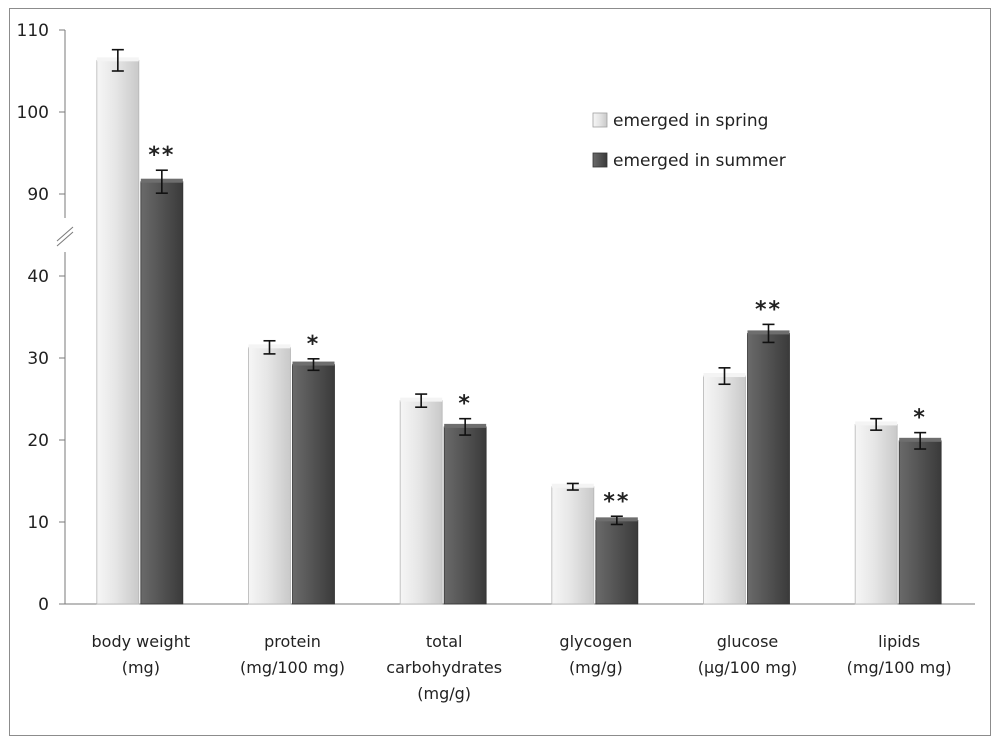 This screenshot has height=747, width=1000. I want to click on legend-label: emerged in spring, so click(690, 121).